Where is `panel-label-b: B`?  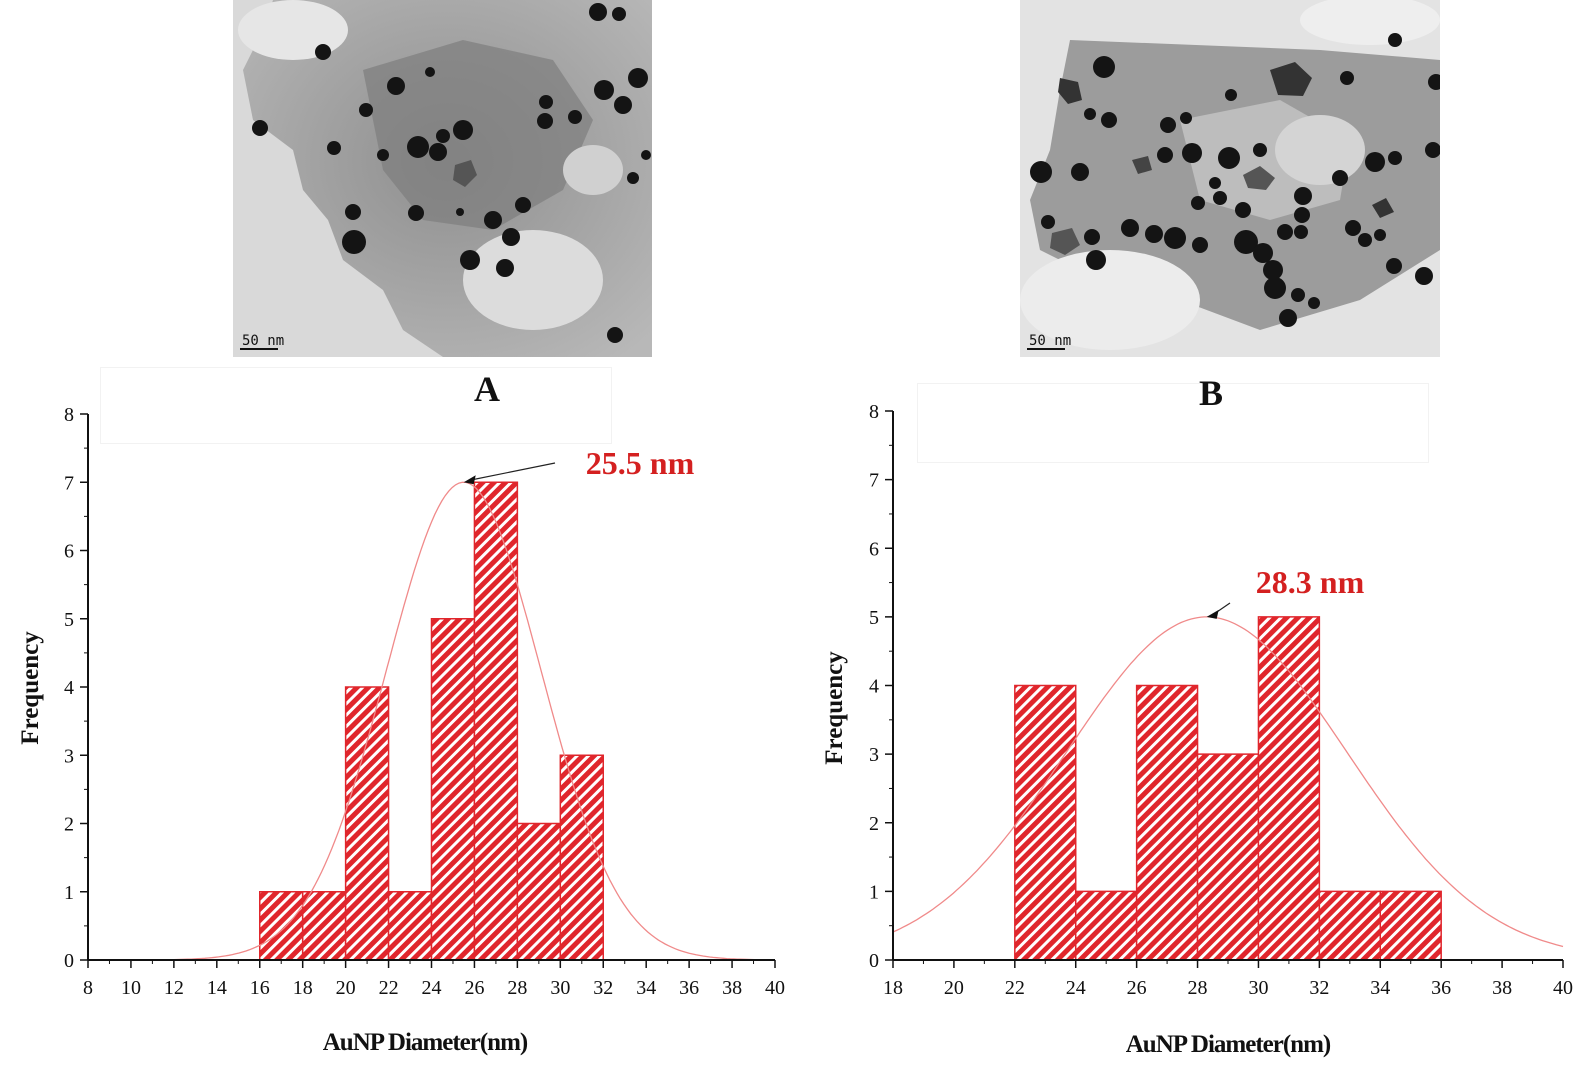 panel-label-b: B is located at coordinates (1211, 393).